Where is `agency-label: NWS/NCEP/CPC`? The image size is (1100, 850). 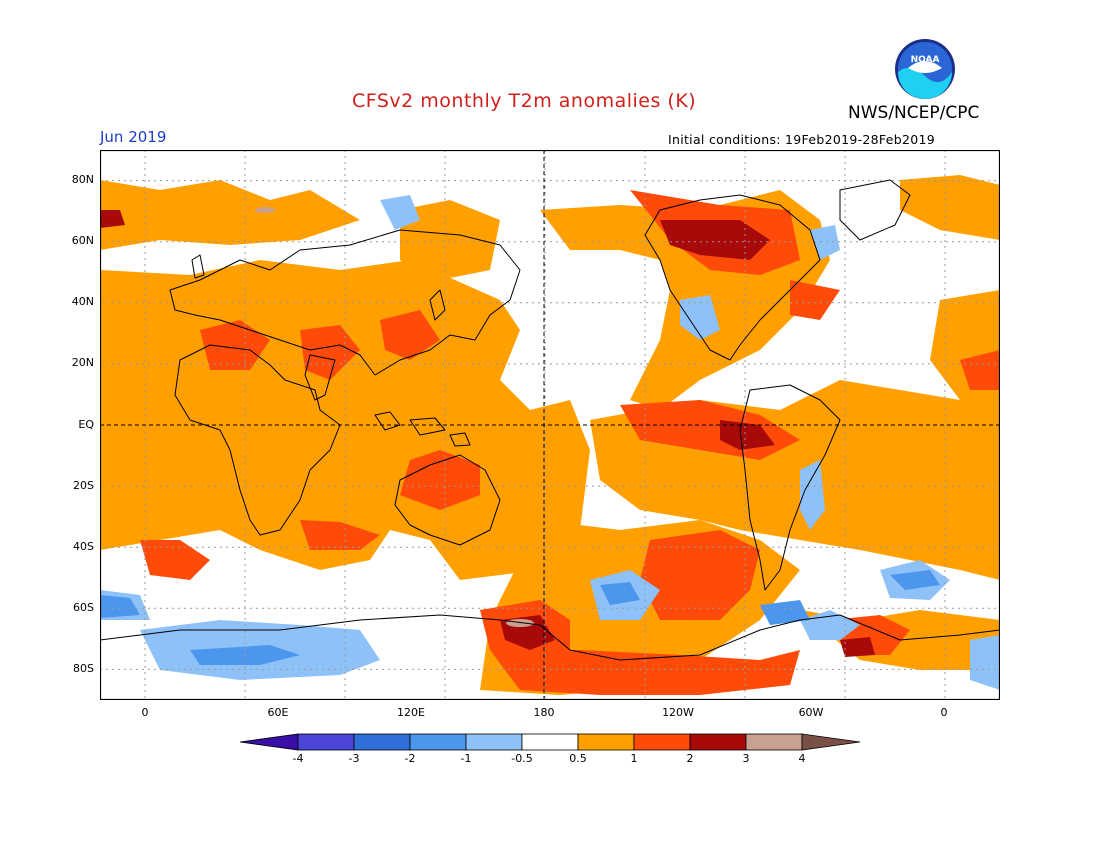 agency-label: NWS/NCEP/CPC is located at coordinates (914, 113).